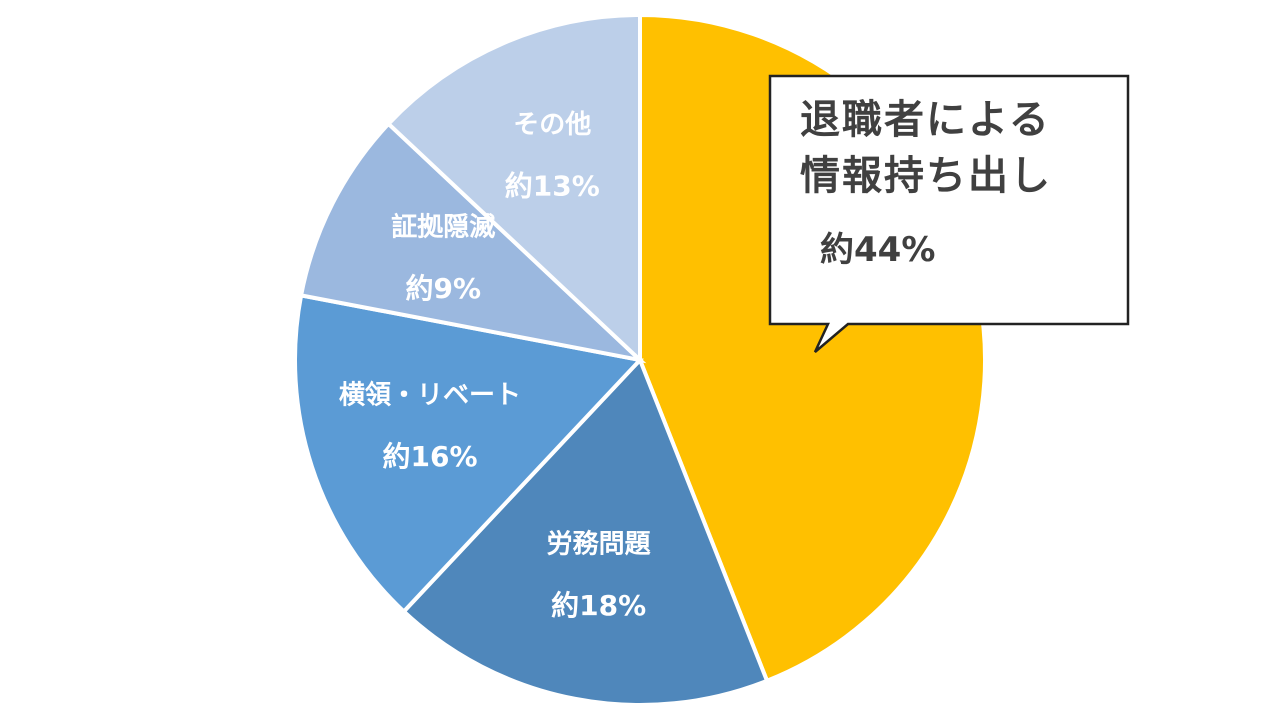 Image resolution: width=1280 pixels, height=720 pixels. What do you see at coordinates (430, 395) in the screenshot?
I see `slice-label: 横領・リベート` at bounding box center [430, 395].